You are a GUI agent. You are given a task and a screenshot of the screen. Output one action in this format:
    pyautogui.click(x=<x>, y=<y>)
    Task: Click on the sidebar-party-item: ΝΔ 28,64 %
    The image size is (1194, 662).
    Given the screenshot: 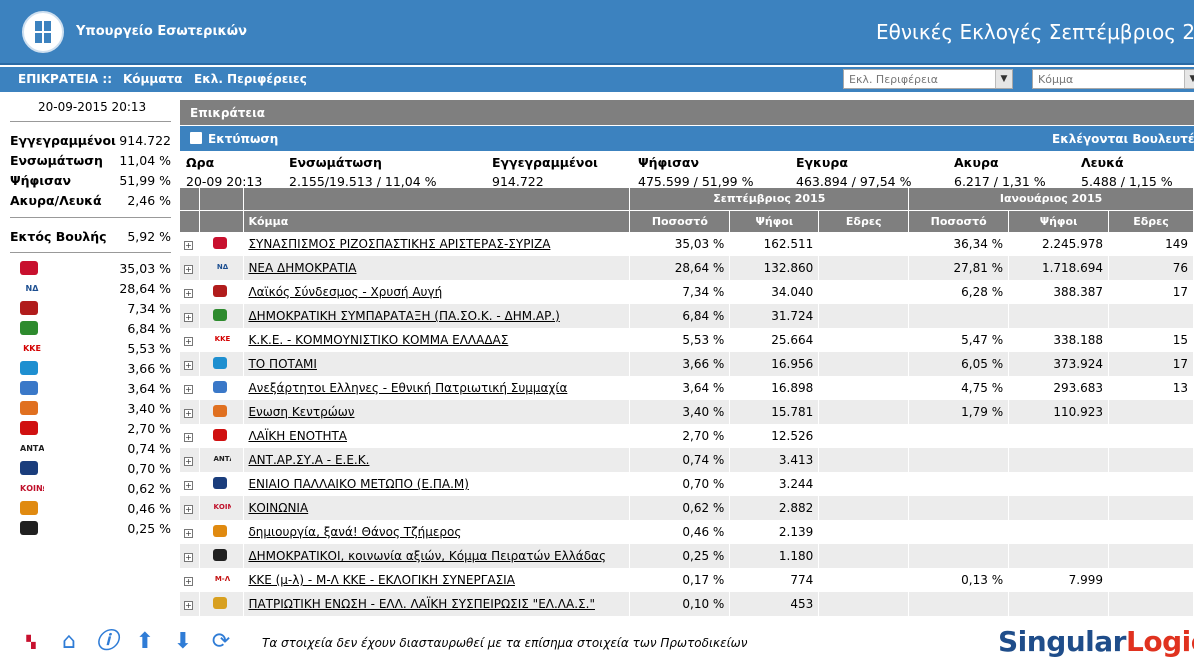 What is the action you would take?
    pyautogui.click(x=90, y=290)
    